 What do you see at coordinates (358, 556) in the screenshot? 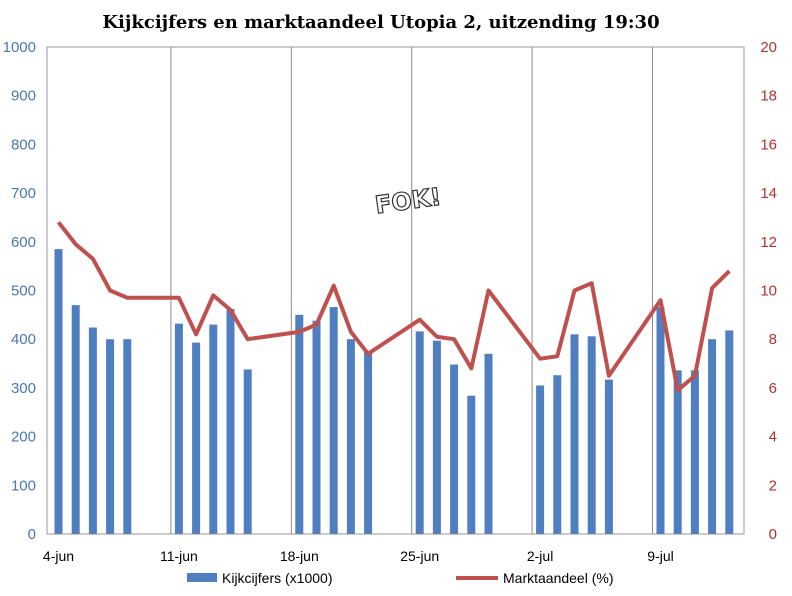
I see `x-axis: 4-jun 11-jun 18-jun 25-jun 2-jul 9-jul` at bounding box center [358, 556].